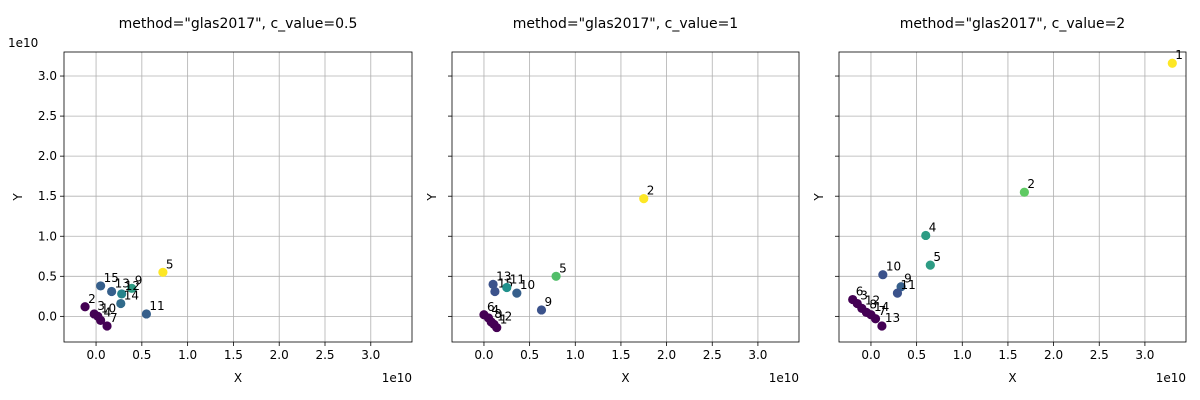 The height and width of the screenshot is (400, 1200). What do you see at coordinates (47, 156) in the screenshot?
I see `y-tick-label-4: 2.0` at bounding box center [47, 156].